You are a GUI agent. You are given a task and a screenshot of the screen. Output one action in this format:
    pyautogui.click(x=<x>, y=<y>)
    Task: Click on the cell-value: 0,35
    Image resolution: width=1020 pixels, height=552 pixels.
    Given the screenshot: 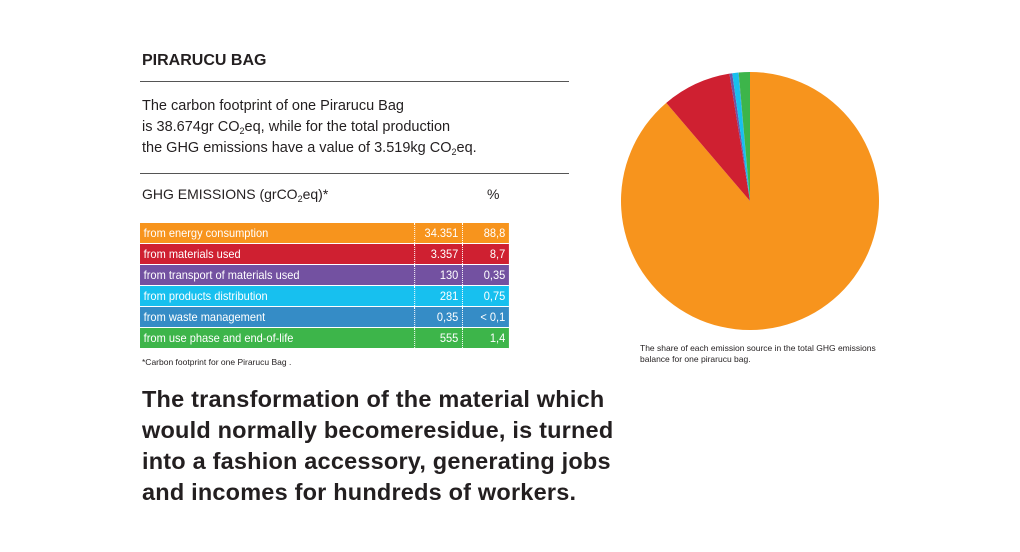 What is the action you would take?
    pyautogui.click(x=438, y=317)
    